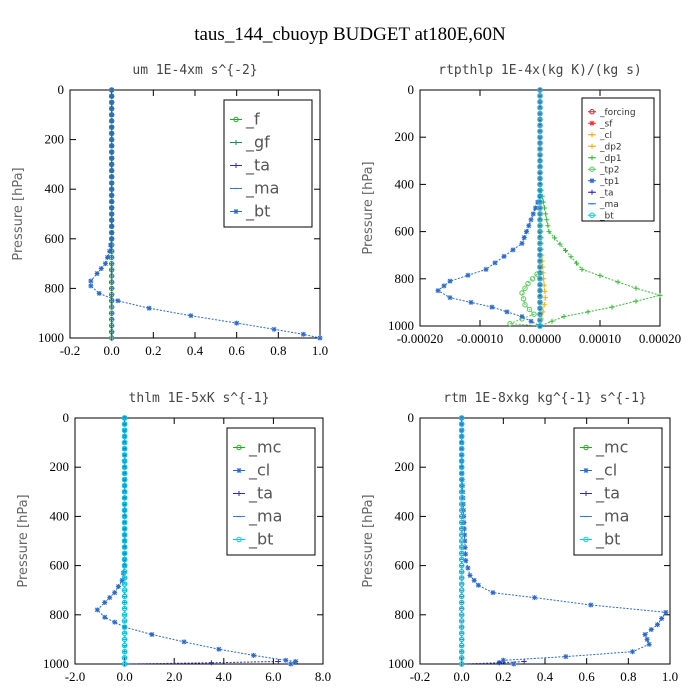  I want to click on x-tick-label: -0.00020, so click(420, 338).